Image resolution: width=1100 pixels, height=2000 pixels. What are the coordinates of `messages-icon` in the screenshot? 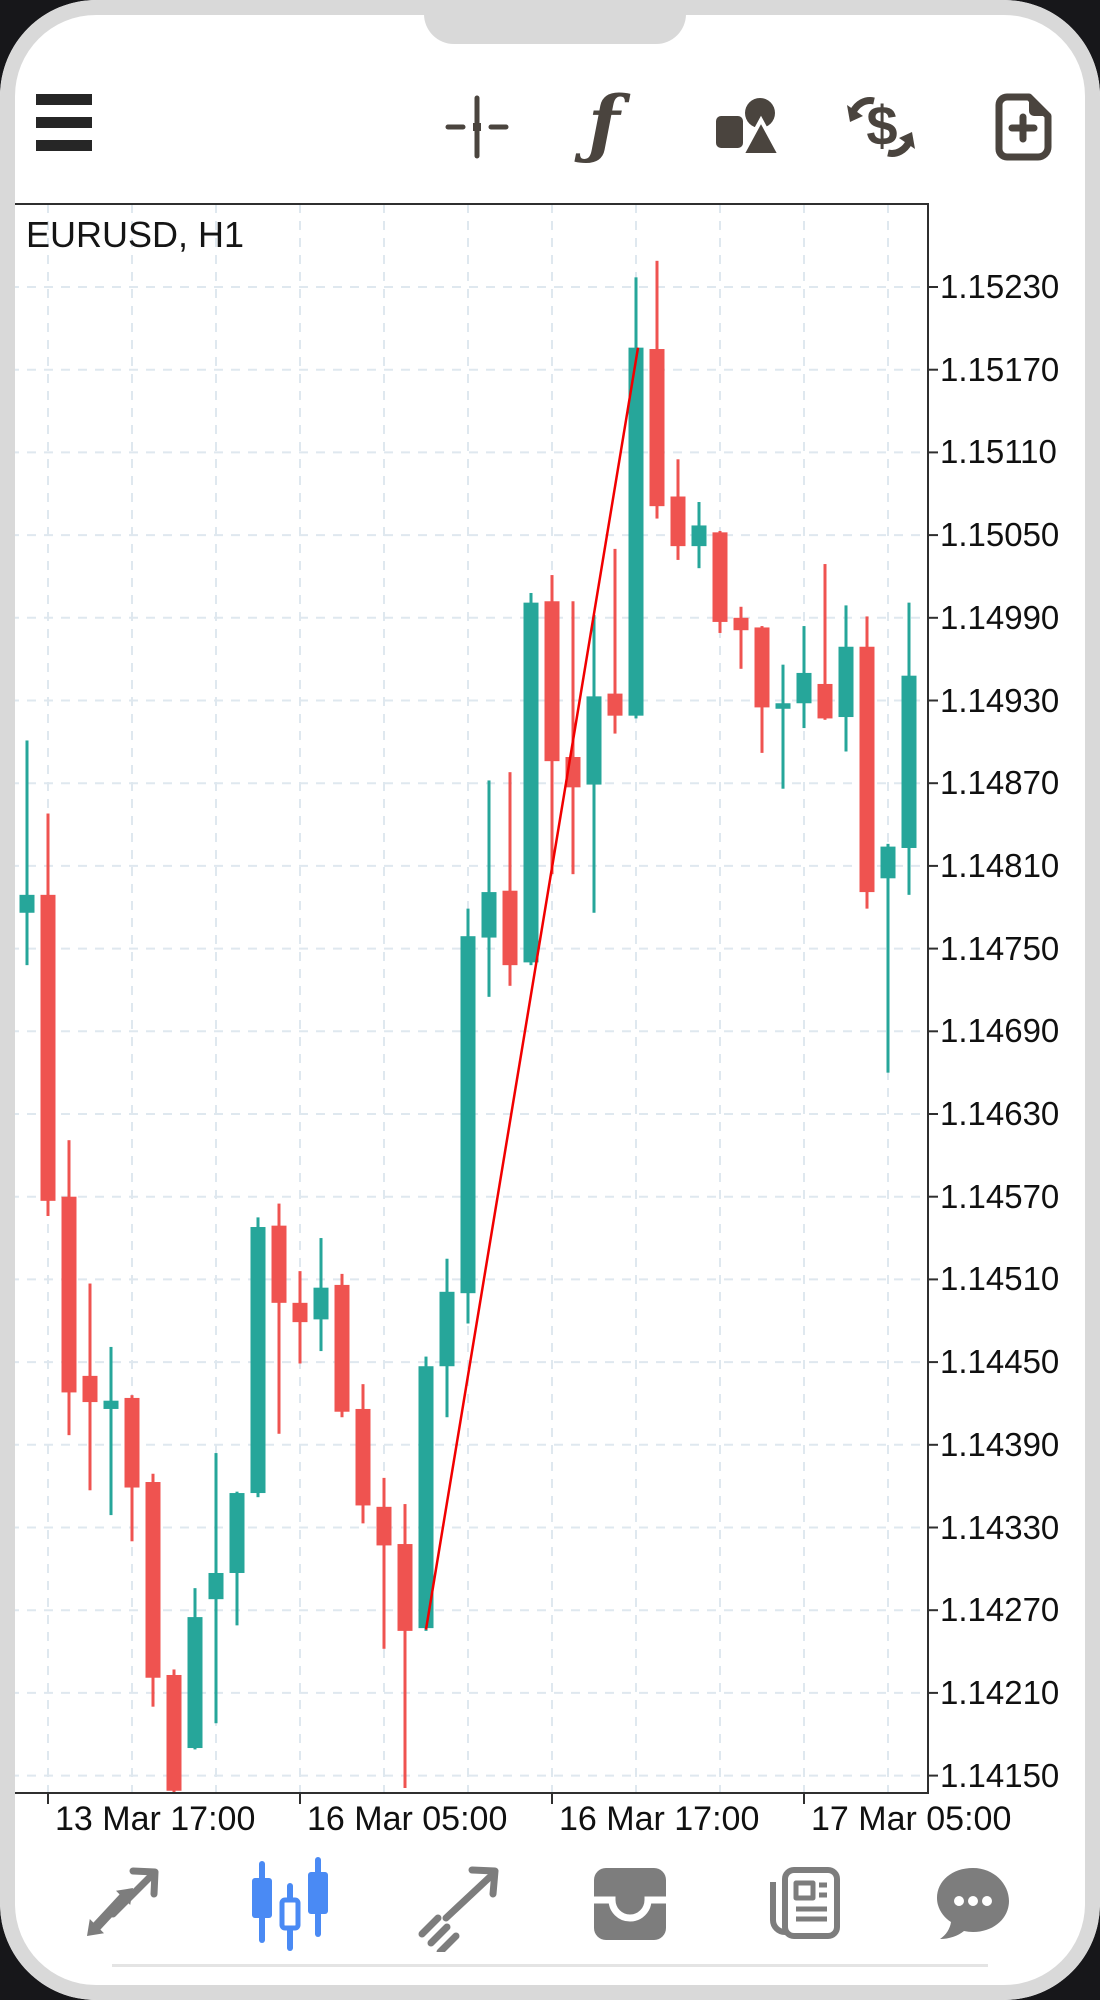 It's located at (973, 1903).